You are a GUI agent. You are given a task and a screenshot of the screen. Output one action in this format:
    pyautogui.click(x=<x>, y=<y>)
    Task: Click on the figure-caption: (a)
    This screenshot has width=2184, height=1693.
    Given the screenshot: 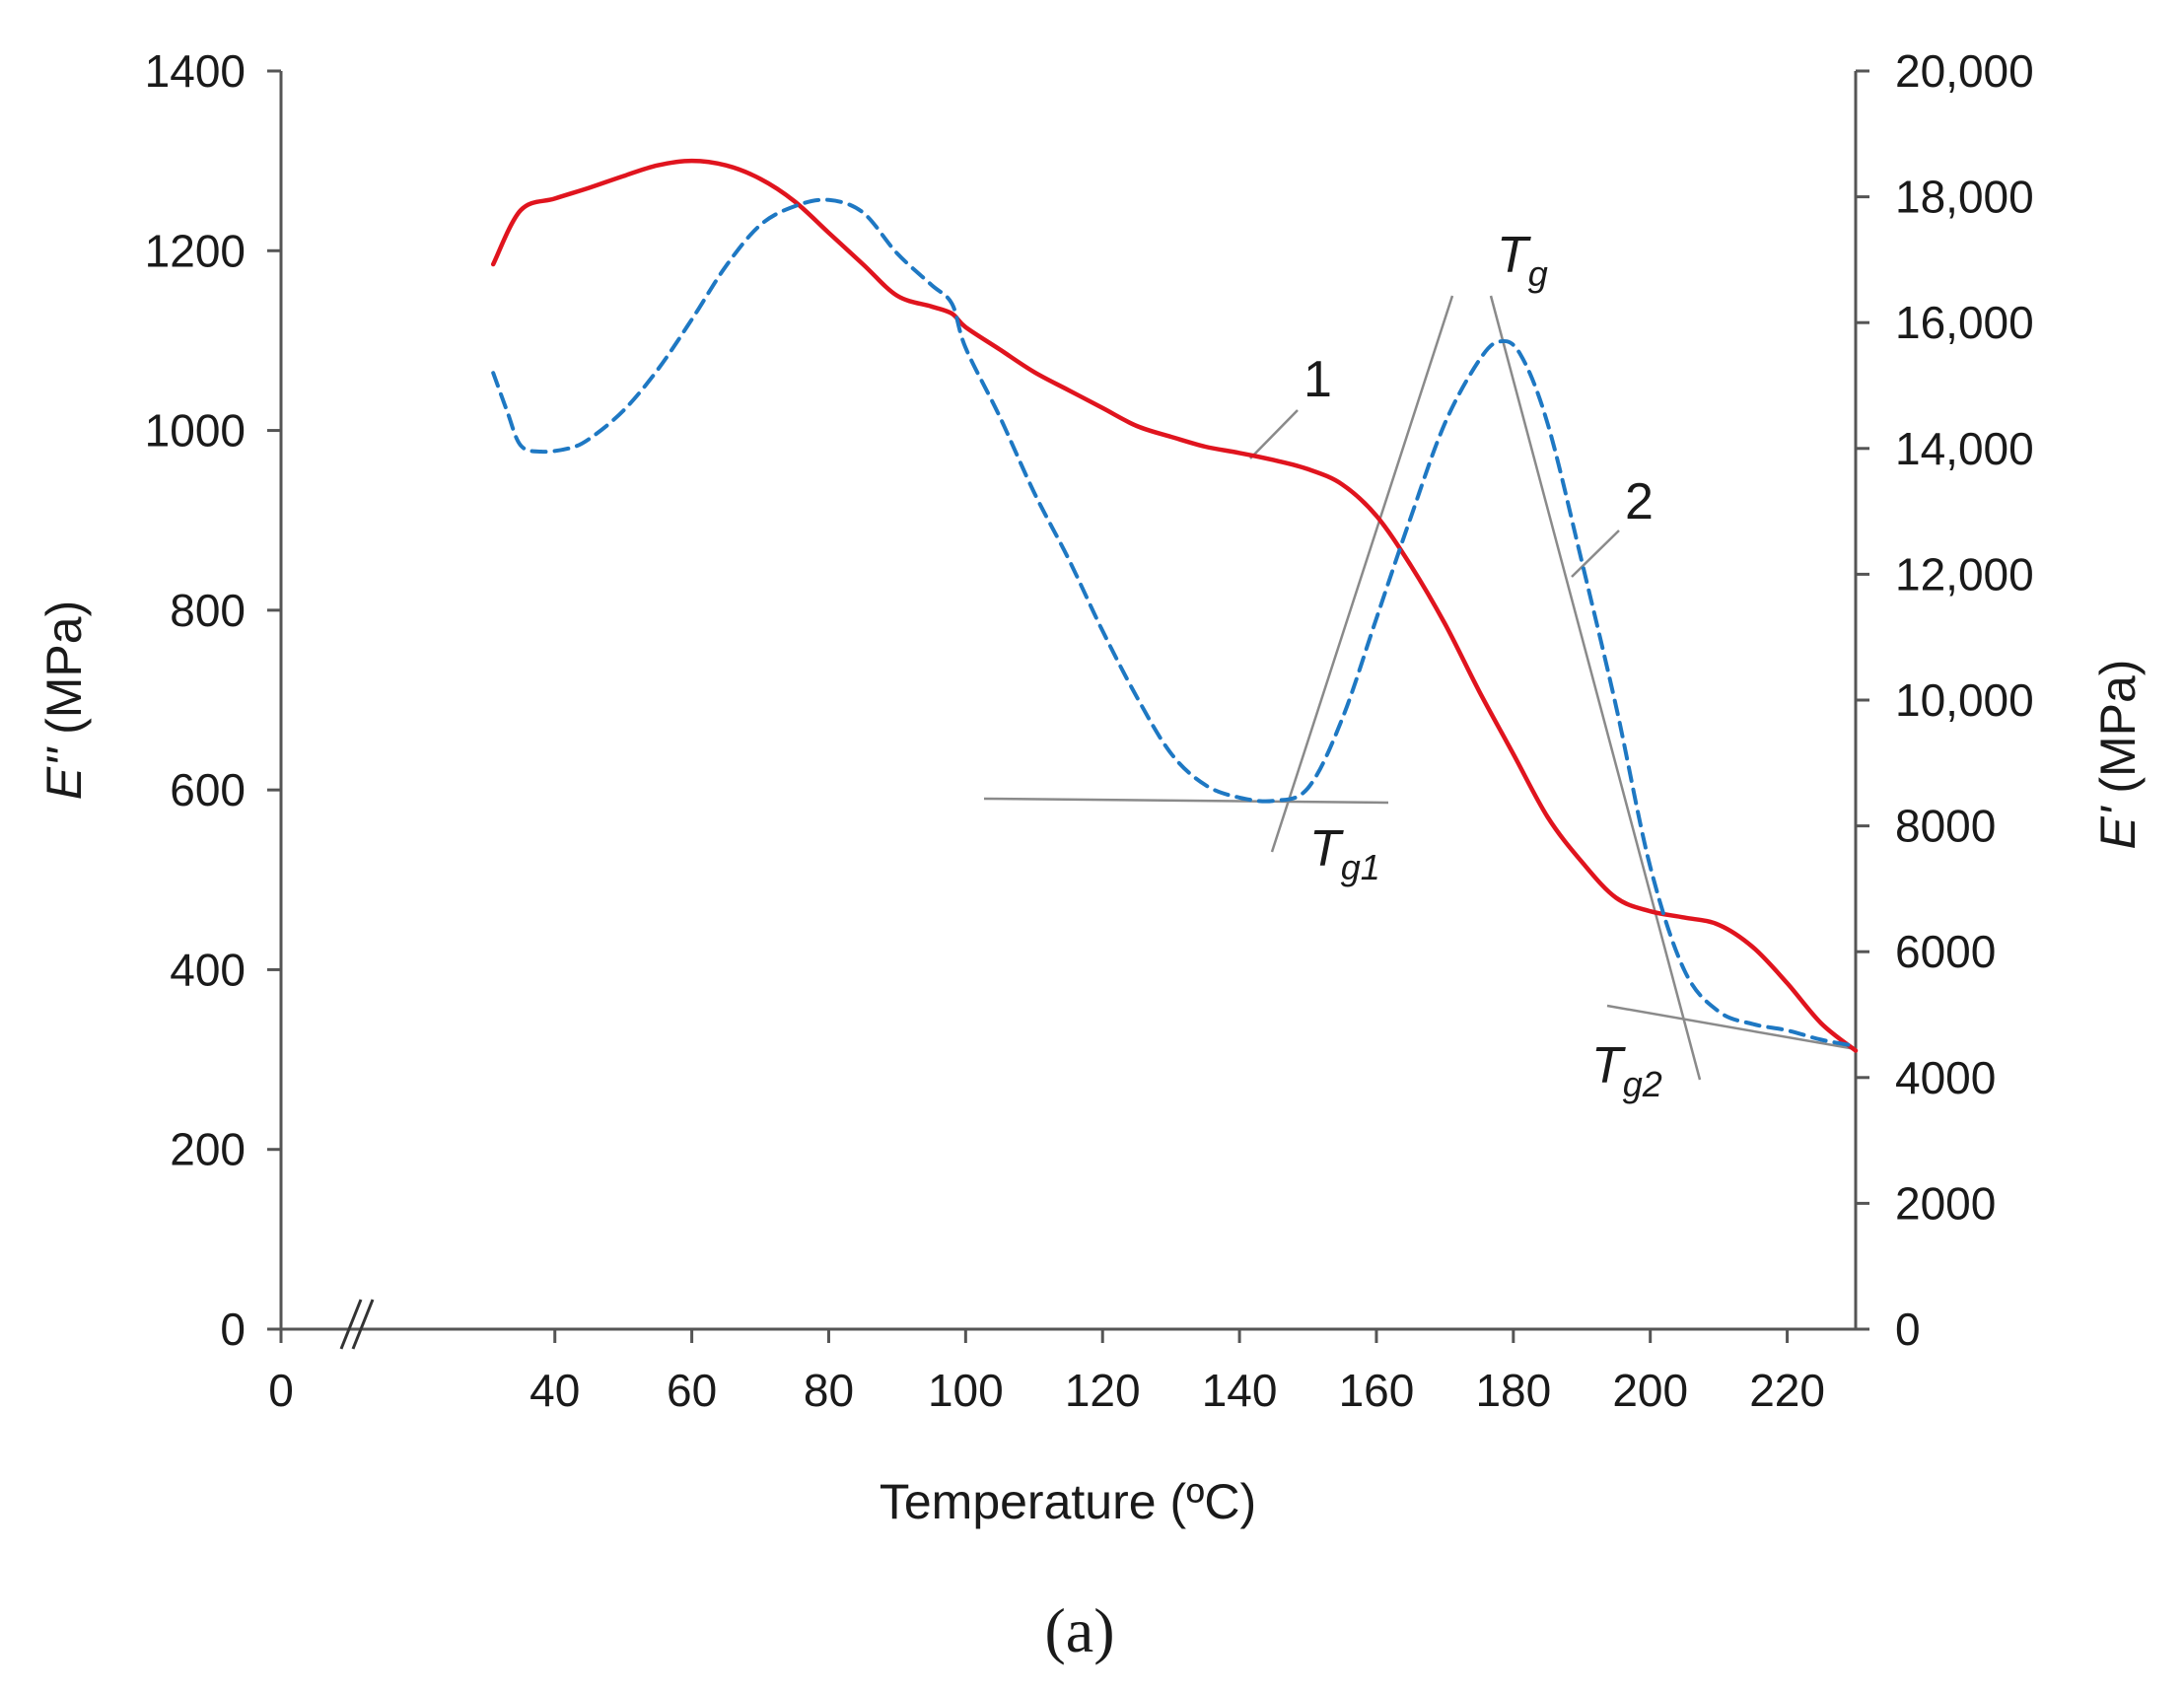 What is the action you would take?
    pyautogui.click(x=1079, y=1630)
    